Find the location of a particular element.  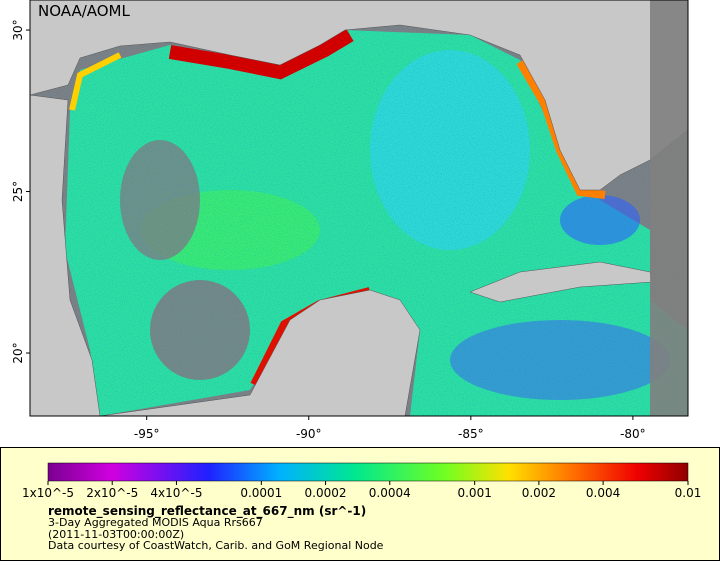

credit: NOAA/AOML is located at coordinates (84, 11).